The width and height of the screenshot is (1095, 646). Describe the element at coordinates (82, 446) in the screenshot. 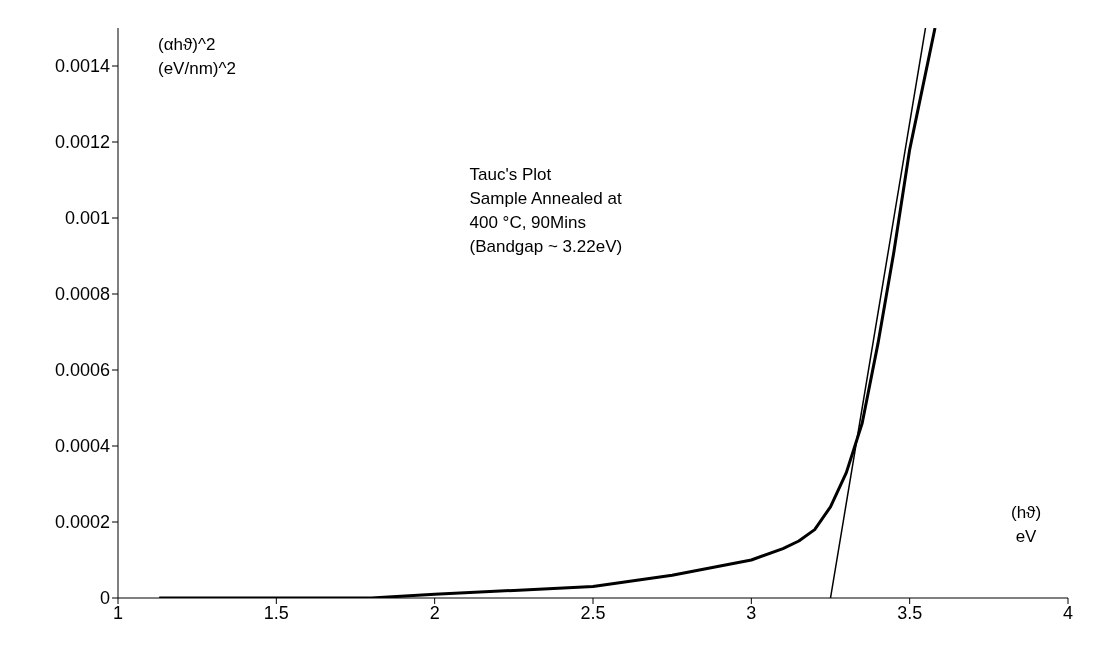

I see `y-tick-label: 0.0004` at that location.